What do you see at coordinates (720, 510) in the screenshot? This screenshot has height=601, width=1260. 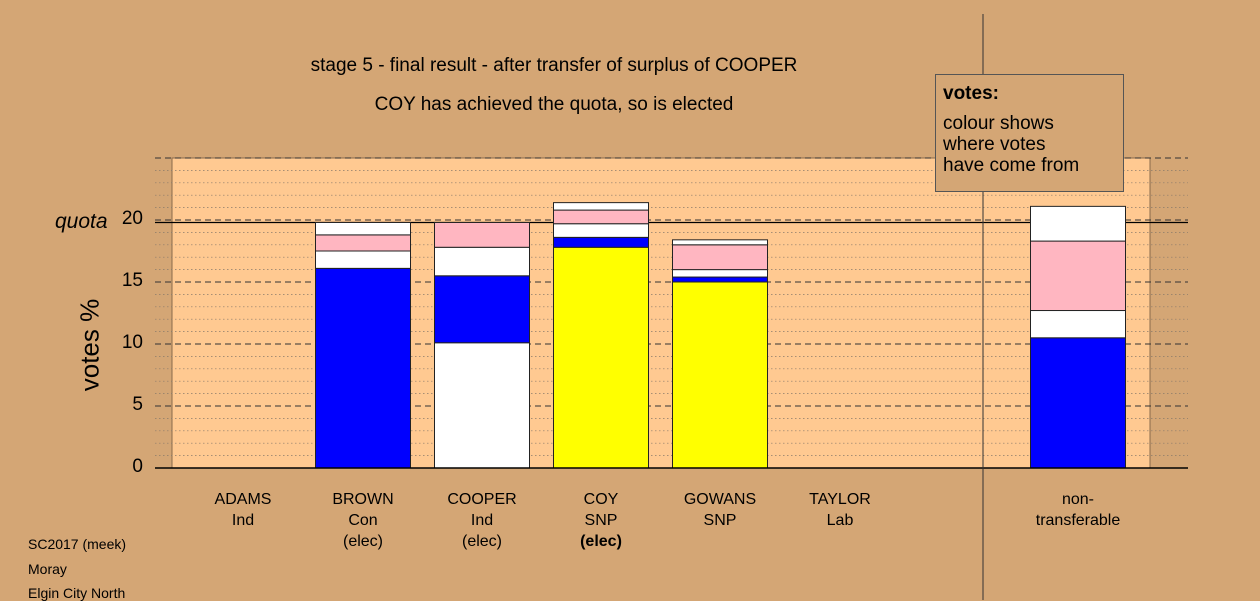 I see `category-label: GOWANS SNP` at bounding box center [720, 510].